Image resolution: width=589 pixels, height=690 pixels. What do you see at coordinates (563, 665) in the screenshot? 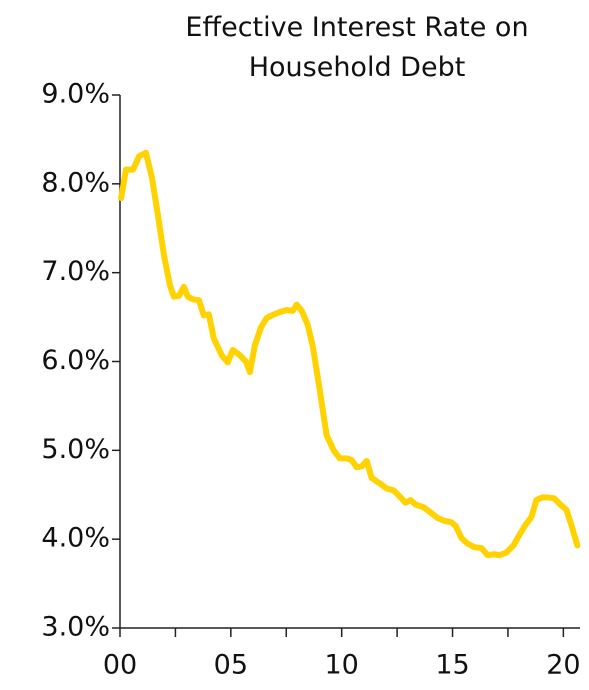
I see `x-tick-label: 20` at bounding box center [563, 665].